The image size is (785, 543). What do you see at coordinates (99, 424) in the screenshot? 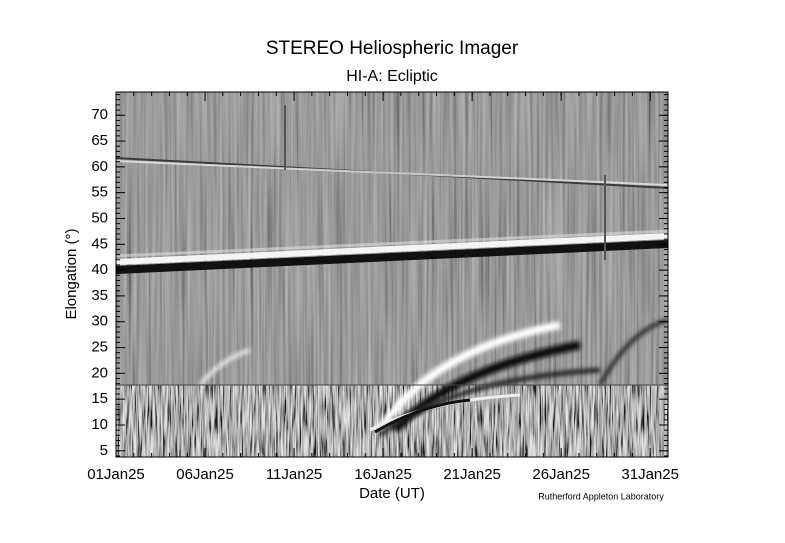
I see `y-tick-label: 10` at bounding box center [99, 424].